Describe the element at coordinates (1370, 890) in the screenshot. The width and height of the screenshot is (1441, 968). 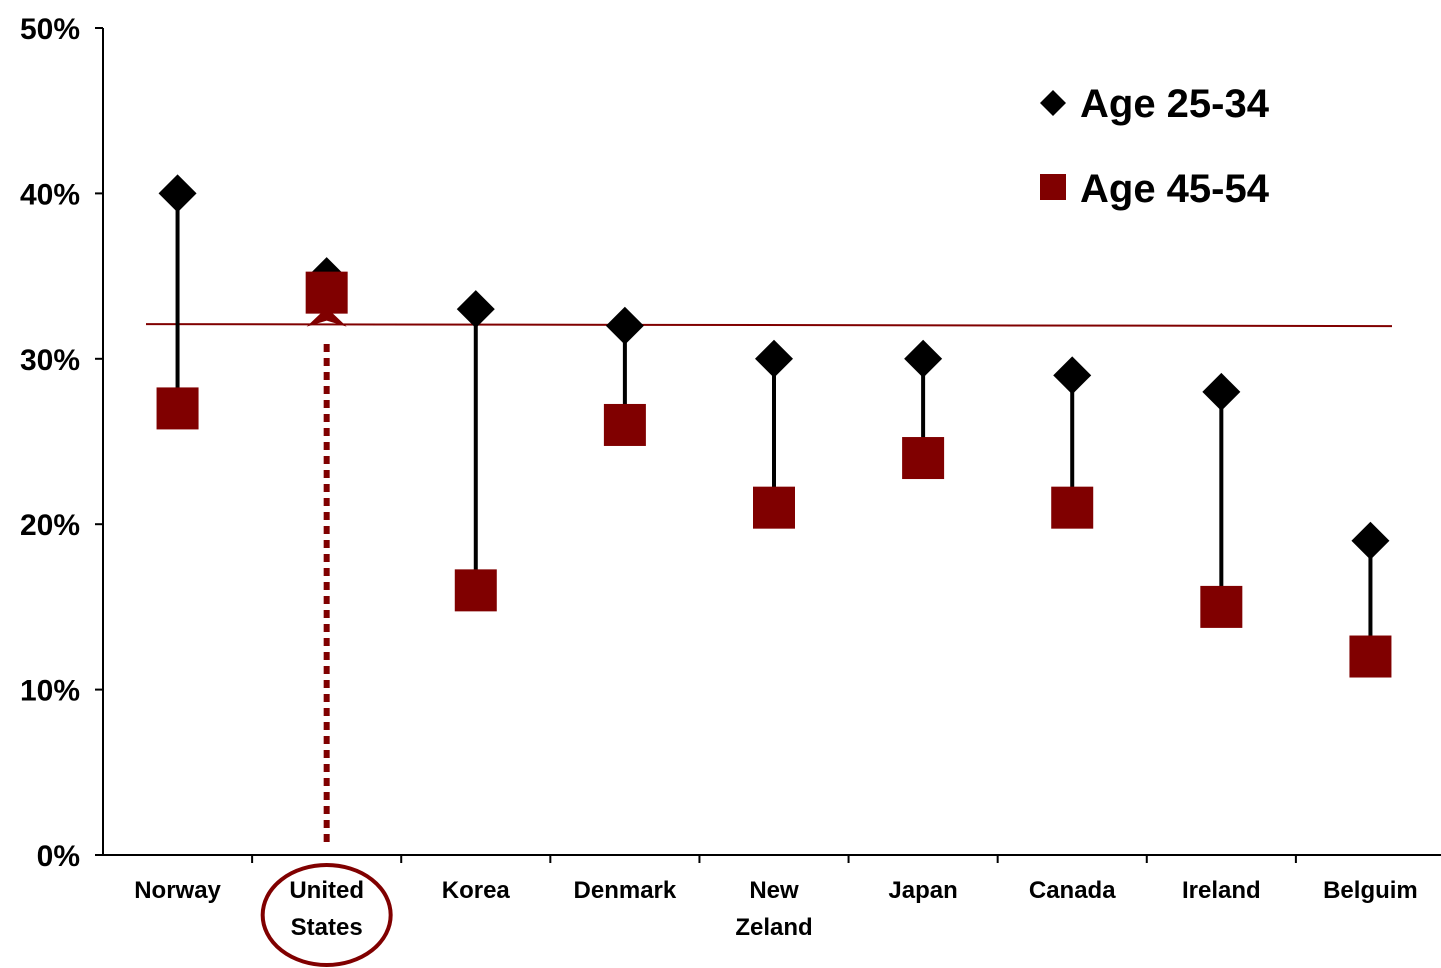
I see `x-tick-label: Belguim` at that location.